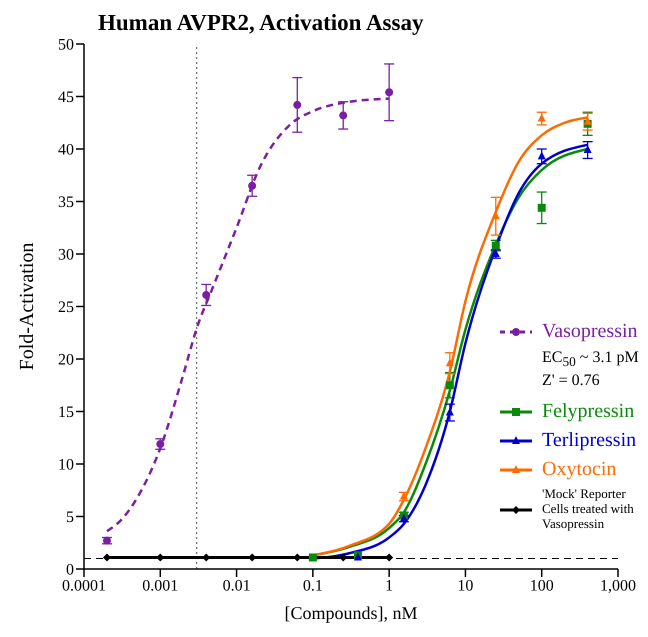  I want to click on x-tick-label: 0.1, so click(312, 585).